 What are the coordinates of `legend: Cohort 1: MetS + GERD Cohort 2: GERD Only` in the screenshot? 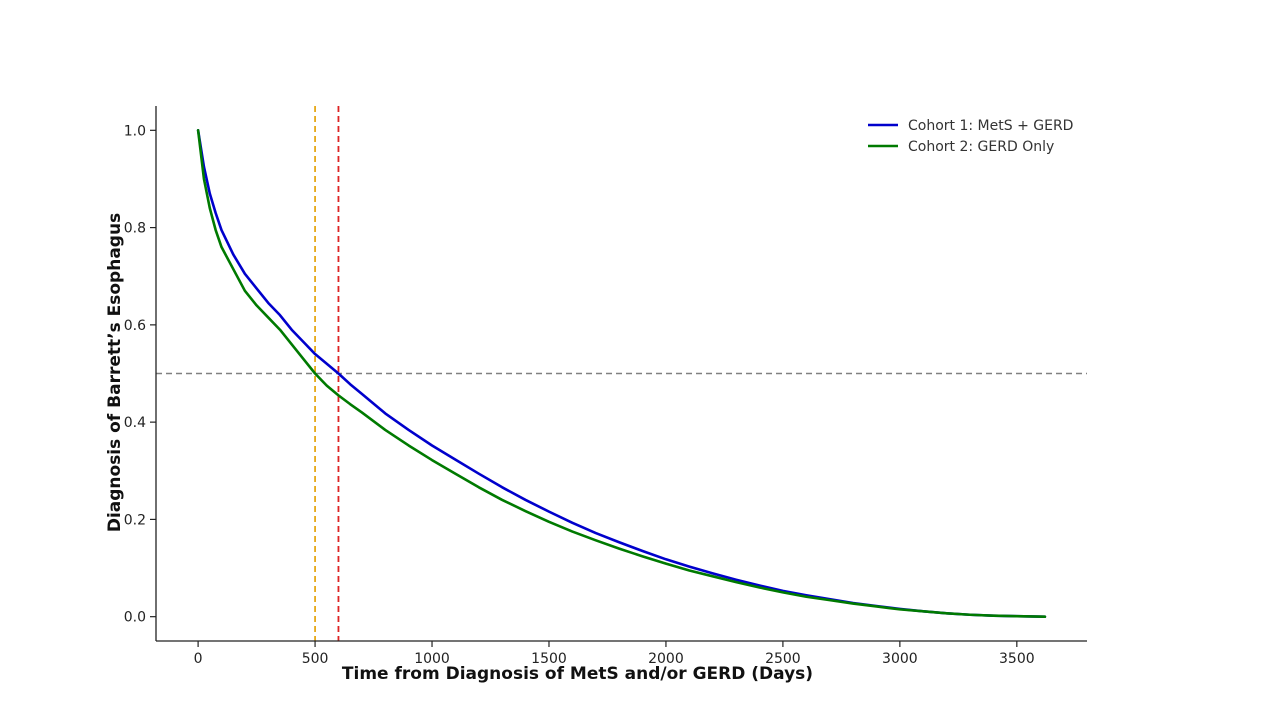 It's located at (970, 136).